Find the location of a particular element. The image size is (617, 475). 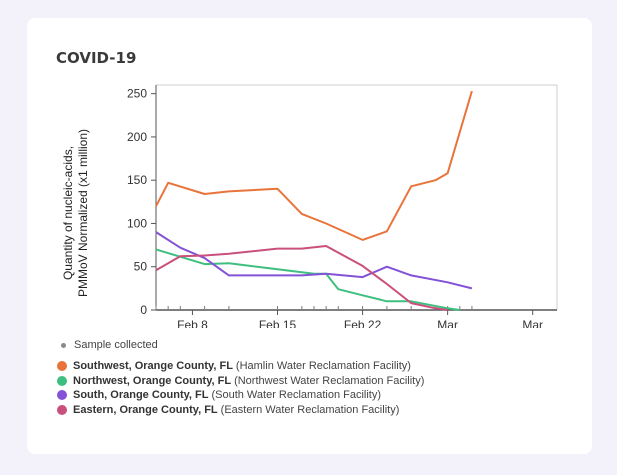

legend-facility: (Eastern Water Reclamation Facility) is located at coordinates (310, 409).